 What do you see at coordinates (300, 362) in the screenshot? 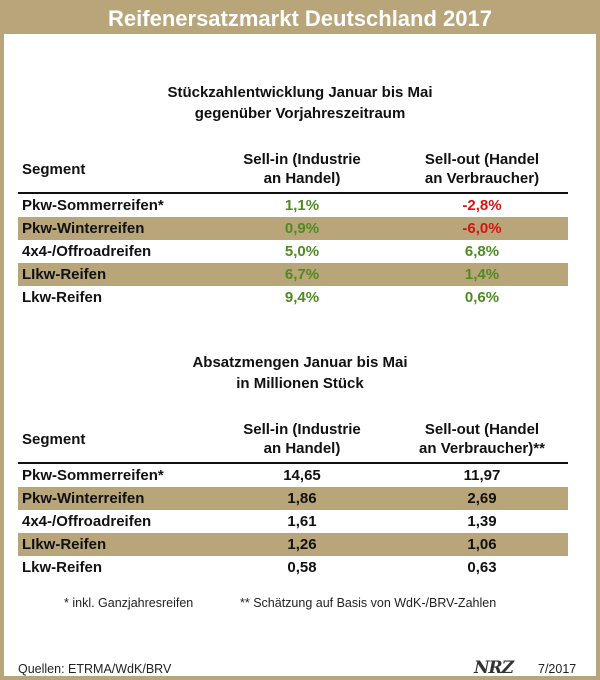
I see `section2-title-line1: Absatzmengen Januar bis Mai` at bounding box center [300, 362].